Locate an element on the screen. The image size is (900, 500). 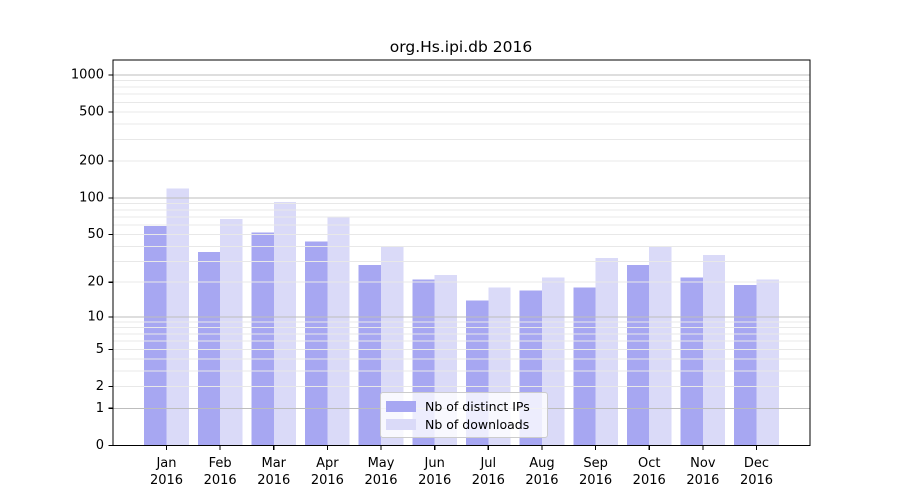
bar-distinct-ips-nov is located at coordinates (691, 361).